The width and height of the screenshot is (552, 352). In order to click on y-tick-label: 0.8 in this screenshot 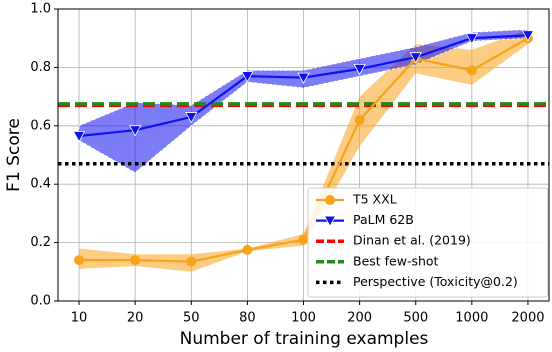, I will do `click(40, 67)`.